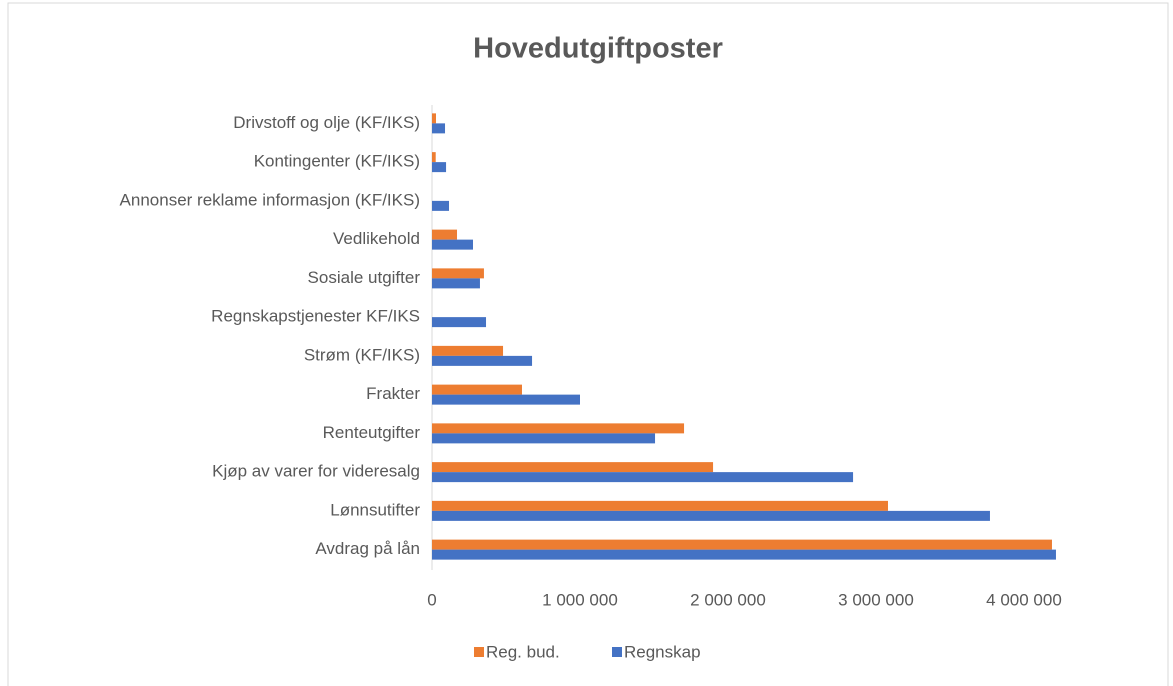 The height and width of the screenshot is (686, 1173). I want to click on y-tick-label: Frakter, so click(393, 393).